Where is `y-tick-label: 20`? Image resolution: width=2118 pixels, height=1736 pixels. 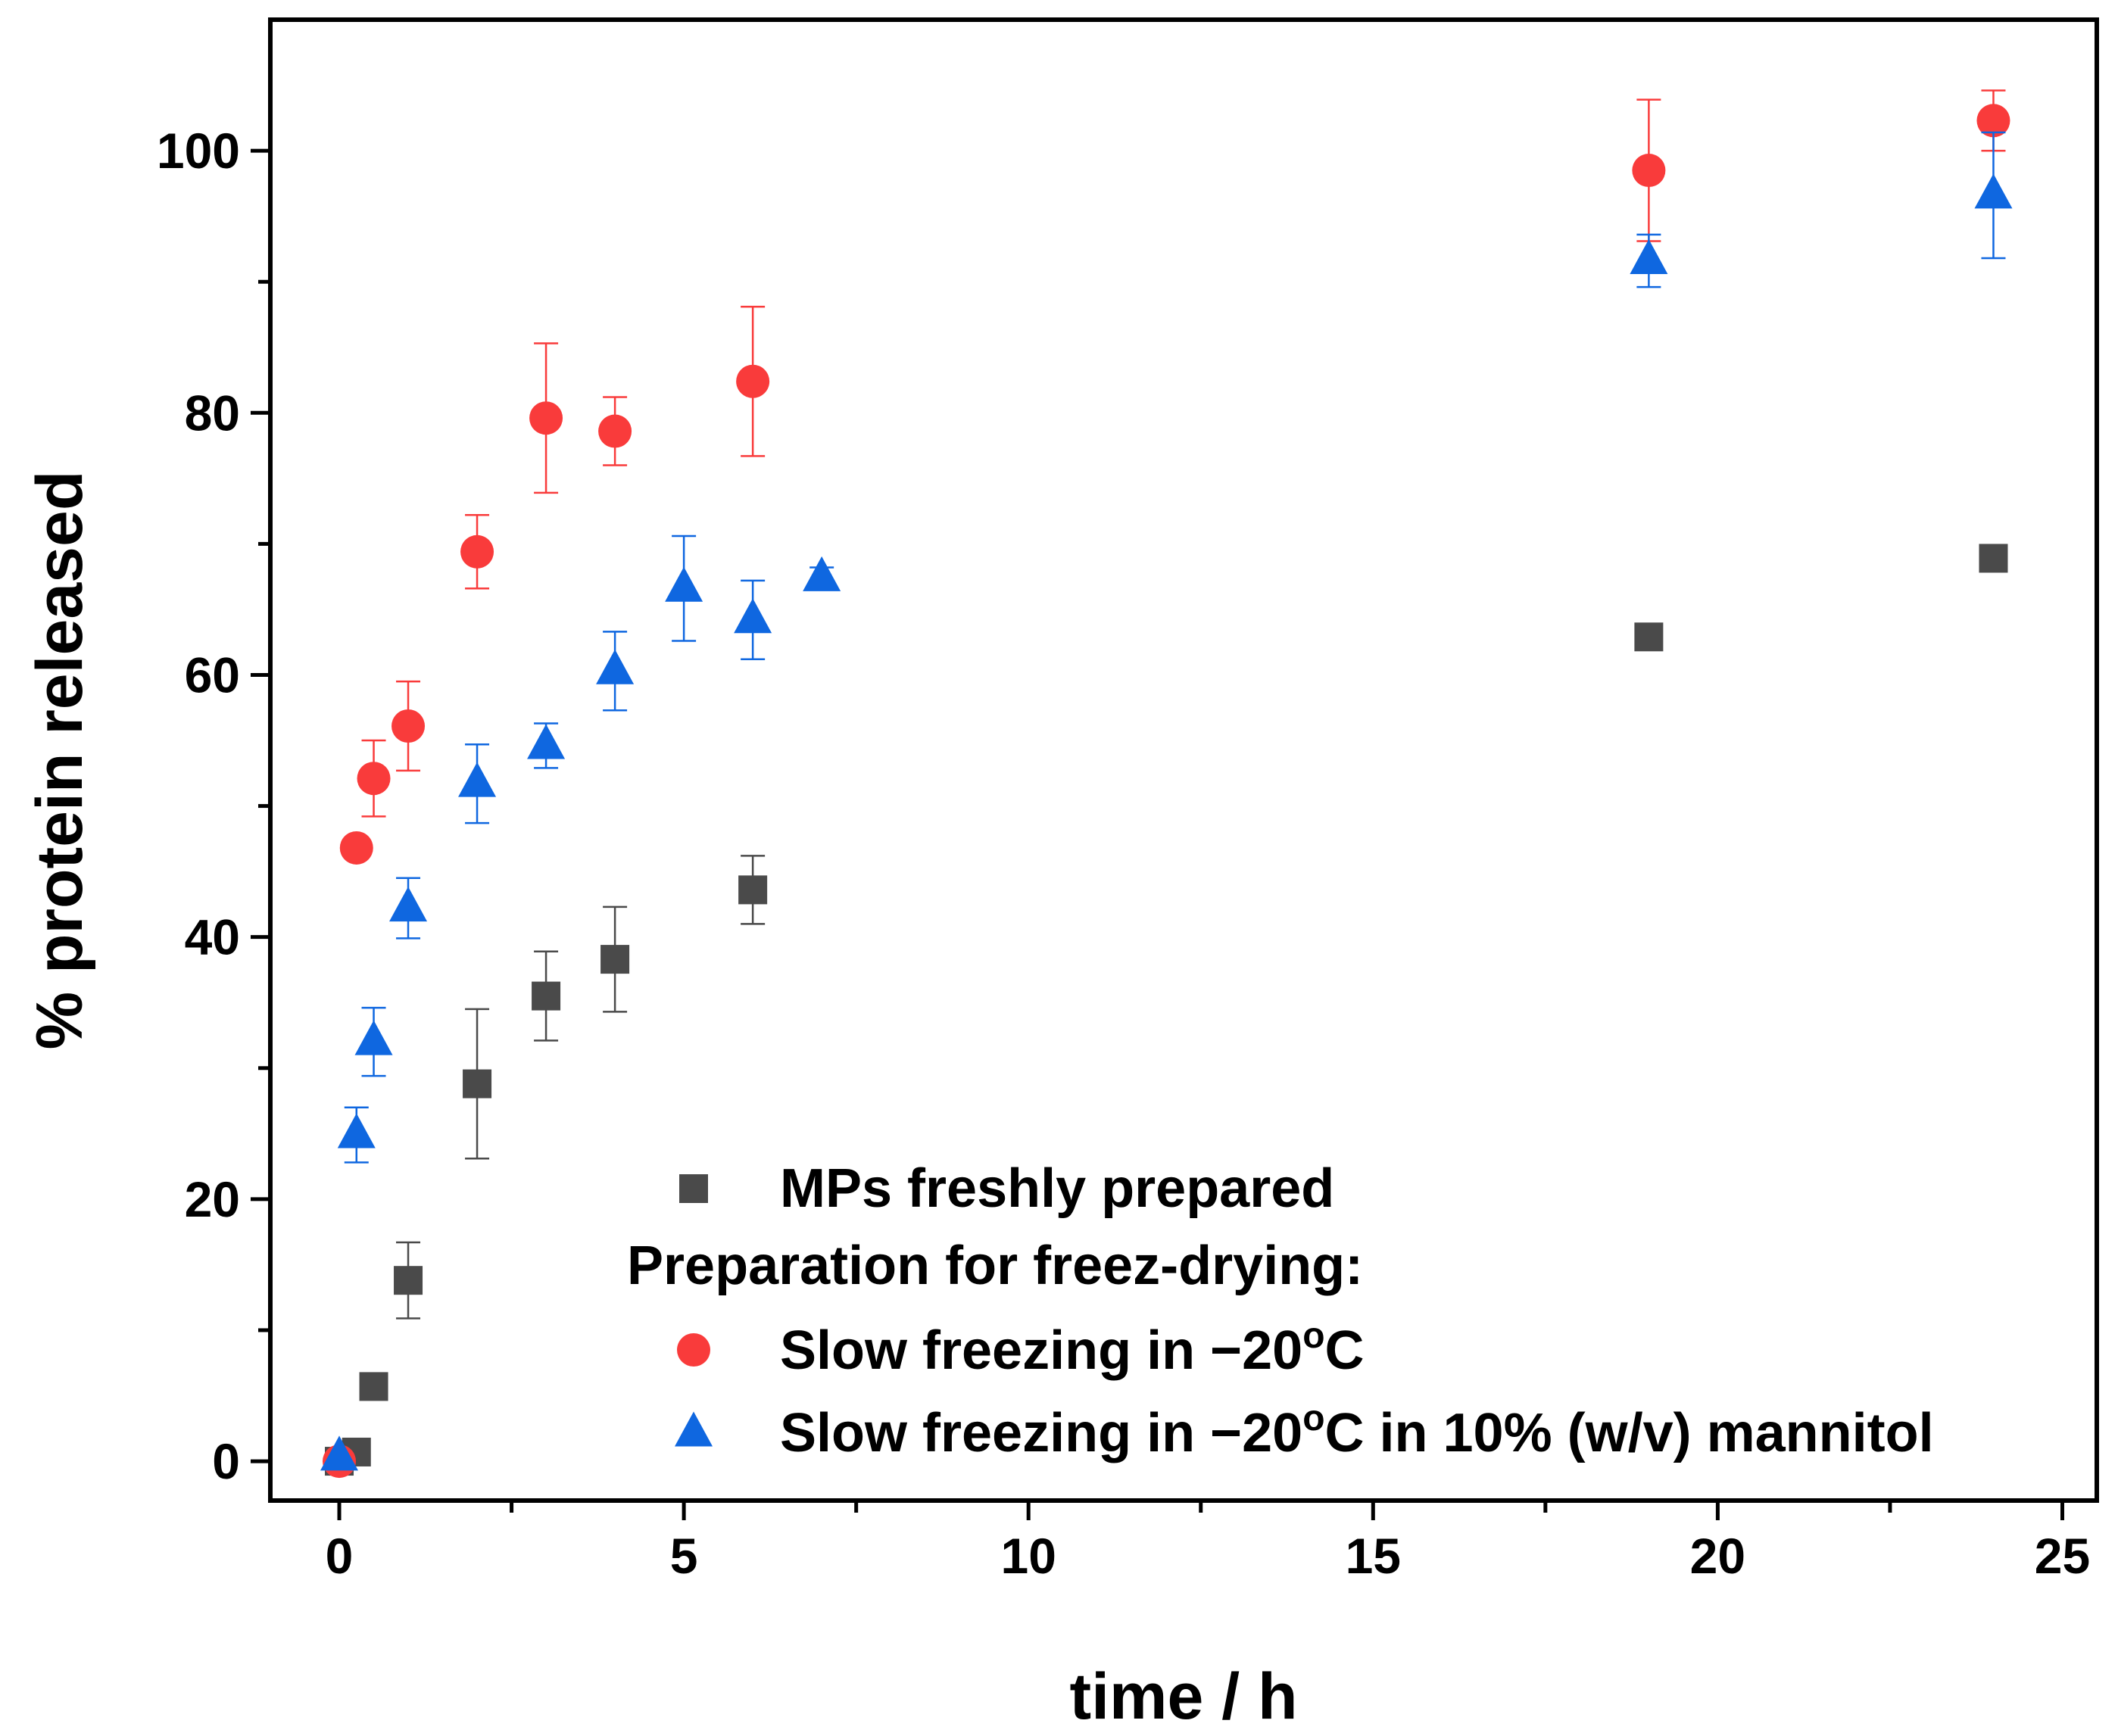
y-tick-label: 20 is located at coordinates (212, 1199).